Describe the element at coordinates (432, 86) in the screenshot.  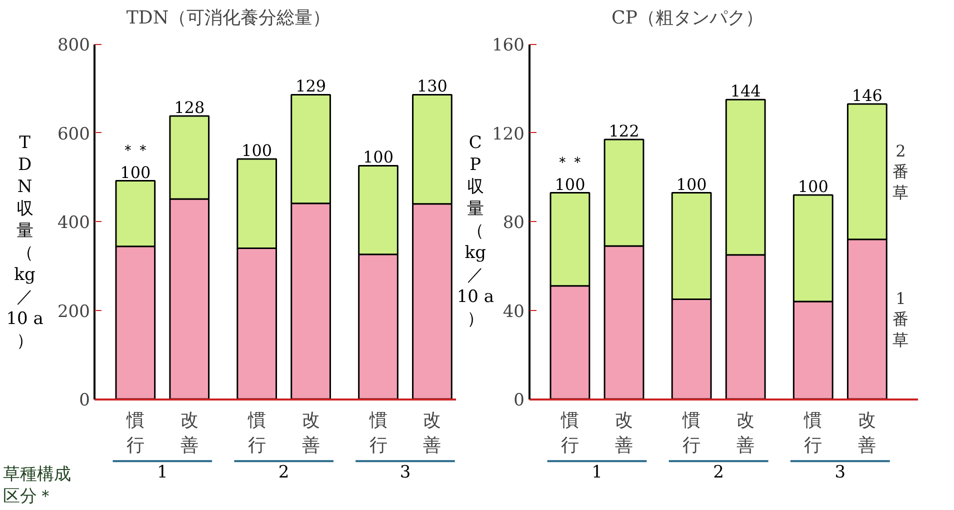
I see `annotation: 130` at that location.